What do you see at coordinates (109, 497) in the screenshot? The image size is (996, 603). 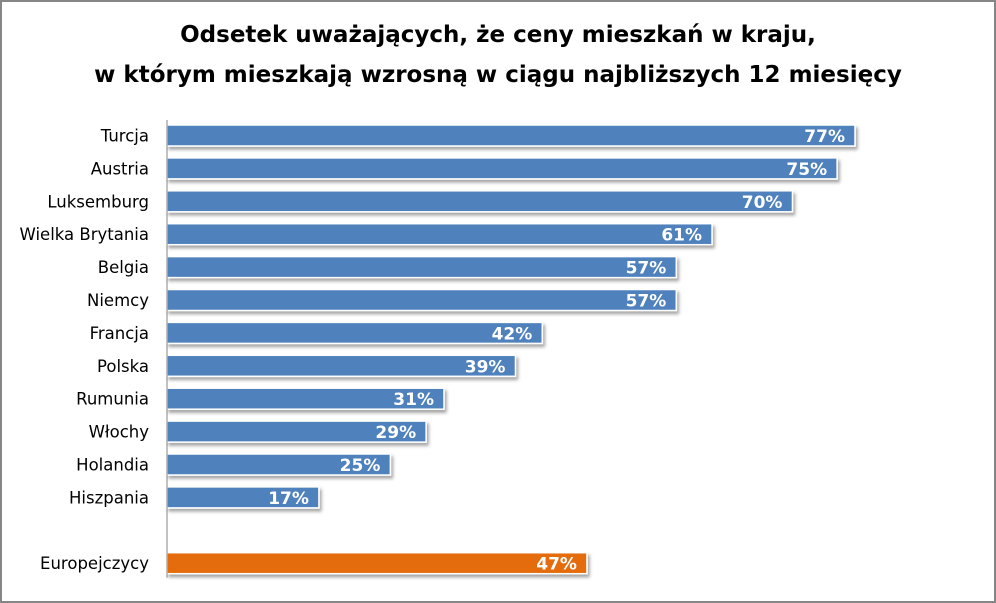 I see `category-label: Hiszpania` at bounding box center [109, 497].